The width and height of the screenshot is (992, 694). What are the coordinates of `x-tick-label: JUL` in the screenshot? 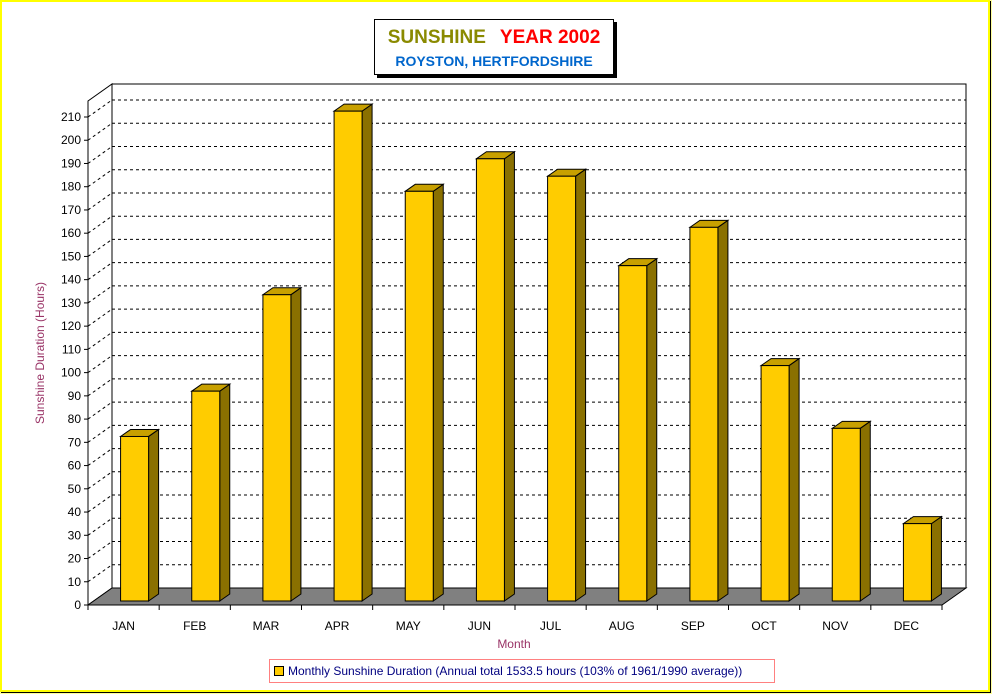 It's located at (551, 626).